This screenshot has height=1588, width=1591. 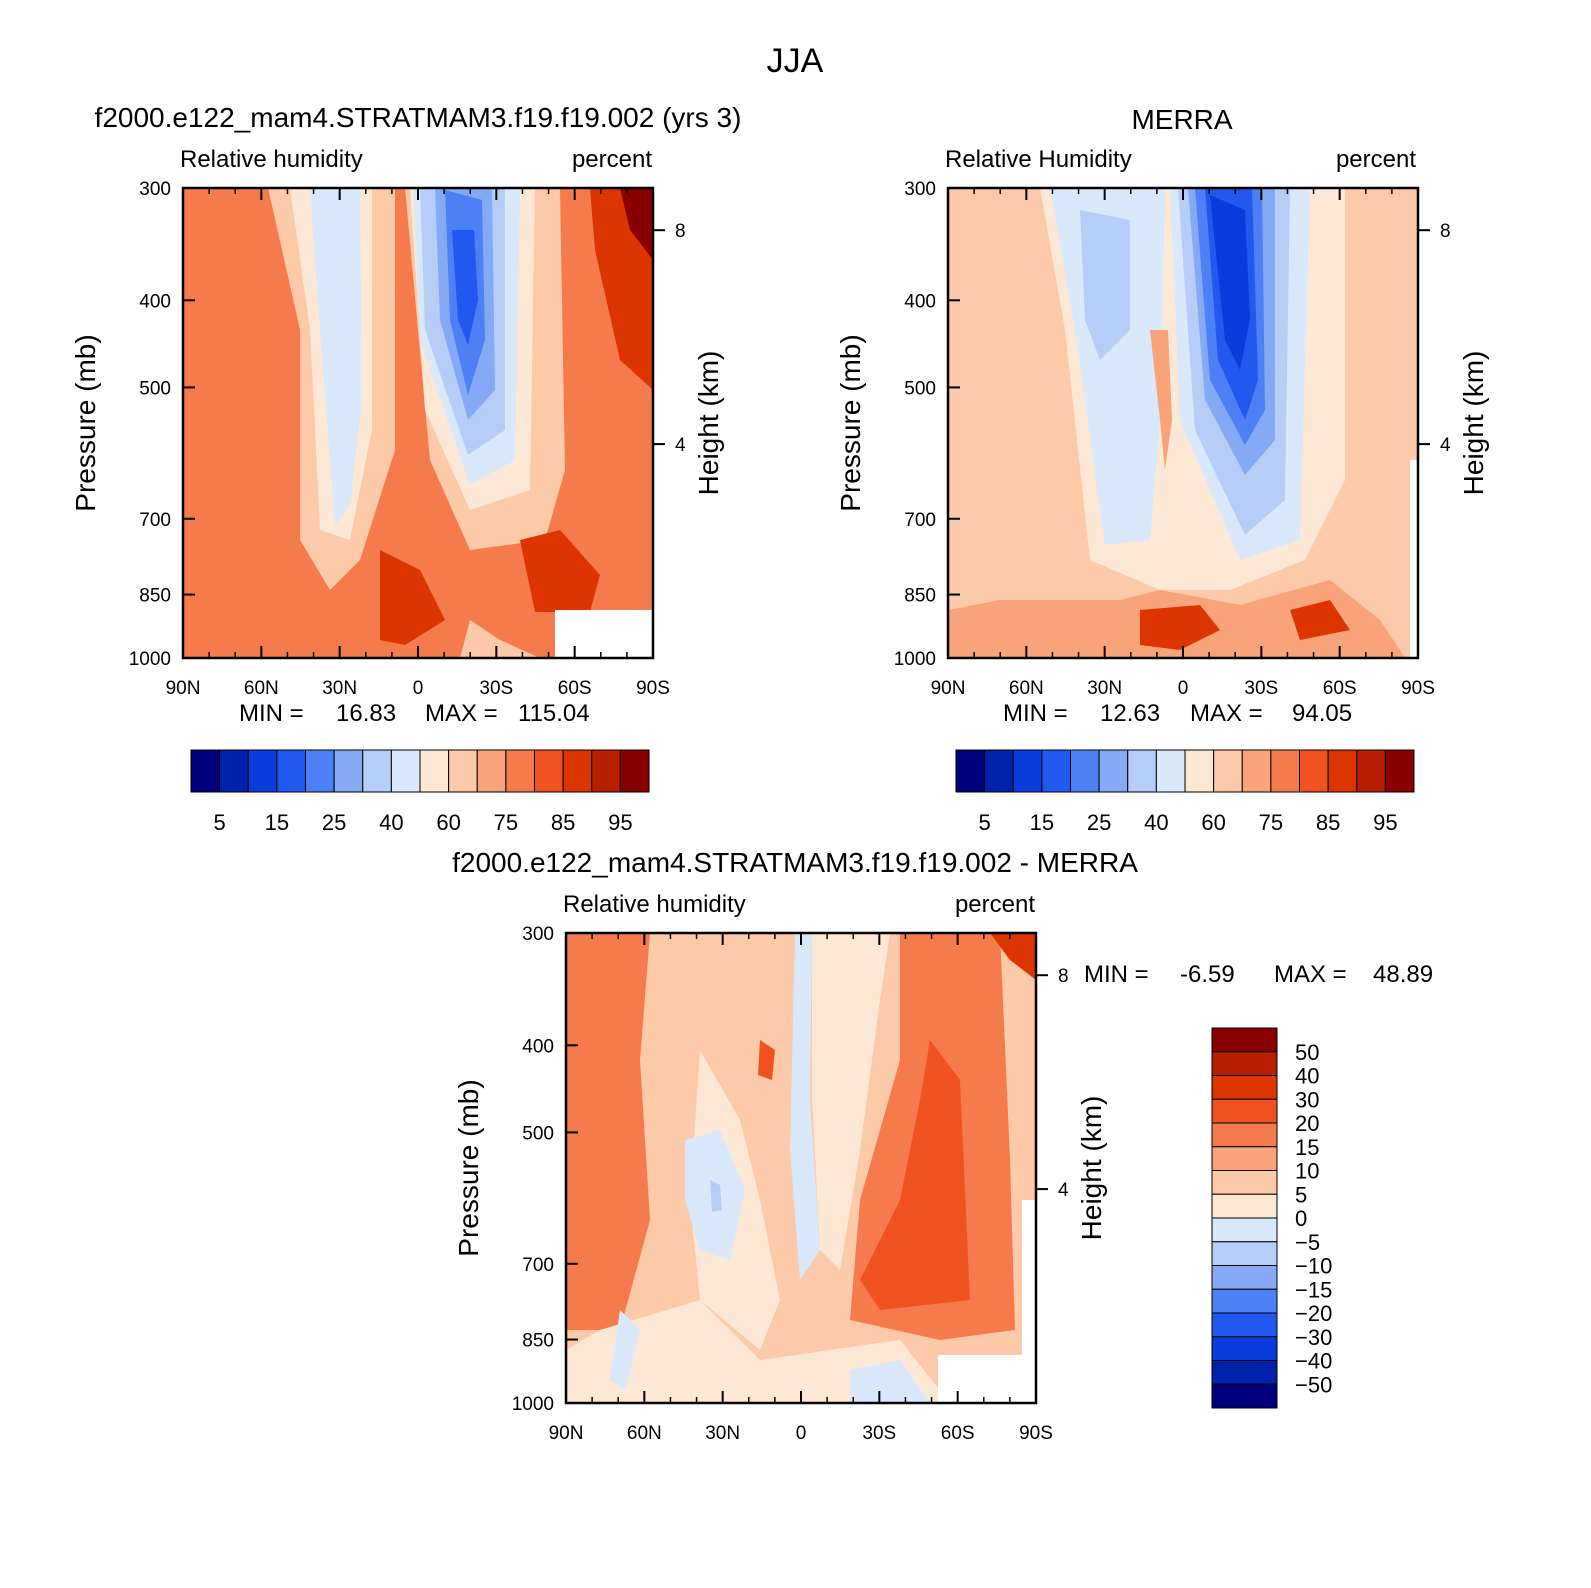 What do you see at coordinates (1038, 159) in the screenshot?
I see `variable-label: Relative Humidity` at bounding box center [1038, 159].